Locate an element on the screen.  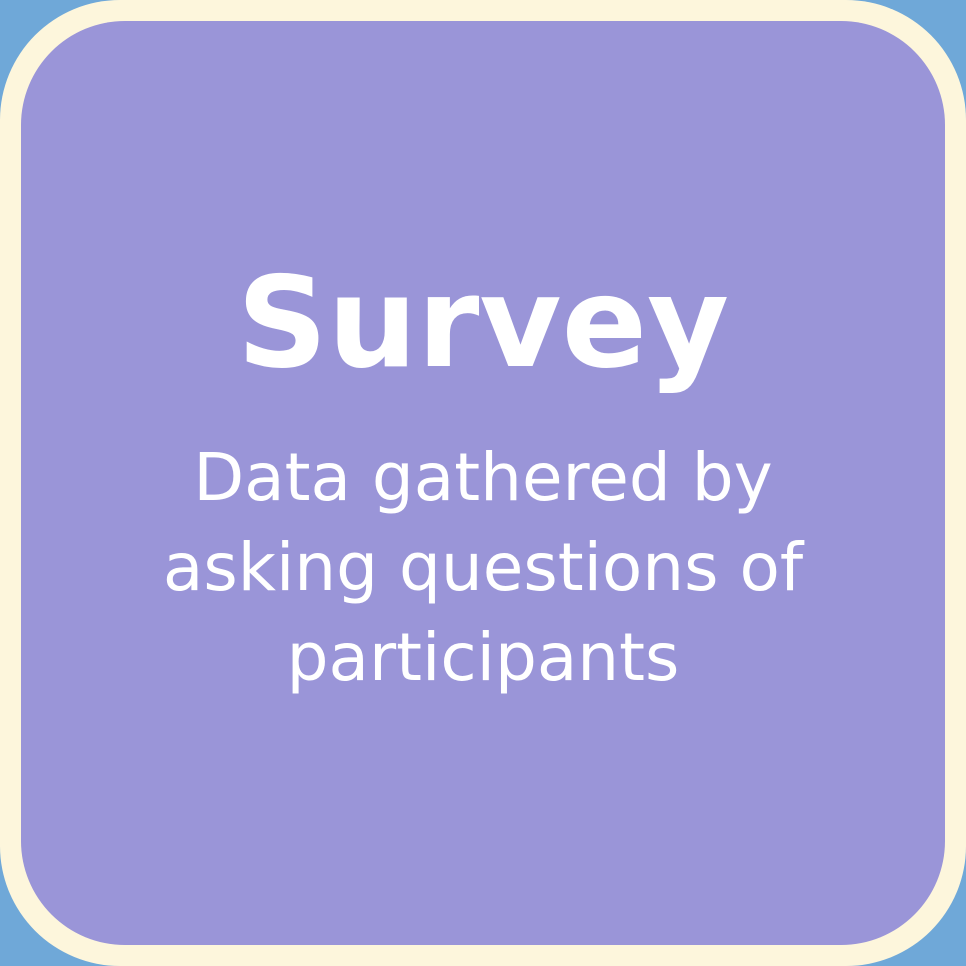
card-description-line-1: Data gathered by is located at coordinates (483, 477).